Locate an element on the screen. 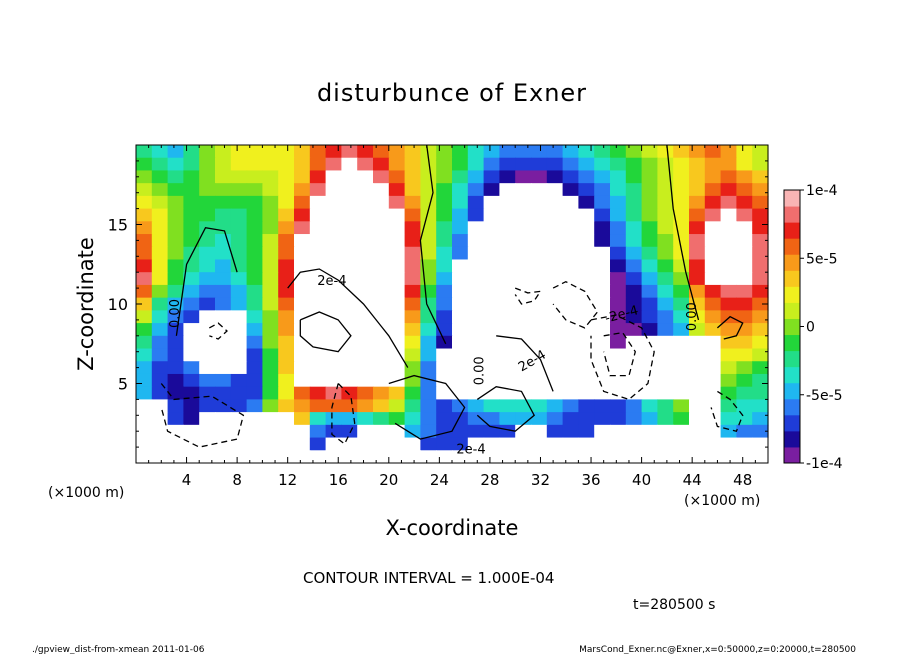  x-tick-label: 8 is located at coordinates (237, 480).